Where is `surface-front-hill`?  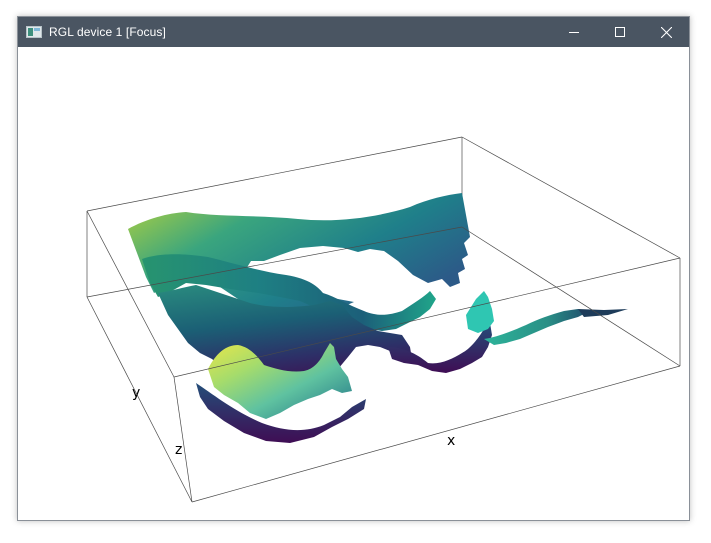 surface-front-hill is located at coordinates (280, 381).